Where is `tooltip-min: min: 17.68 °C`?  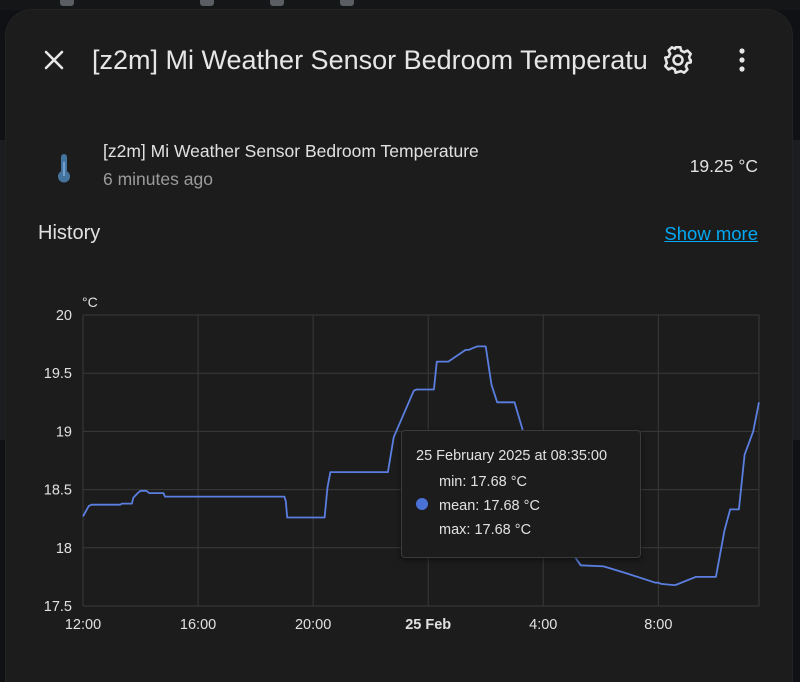 tooltip-min: min: 17.68 °C is located at coordinates (483, 482).